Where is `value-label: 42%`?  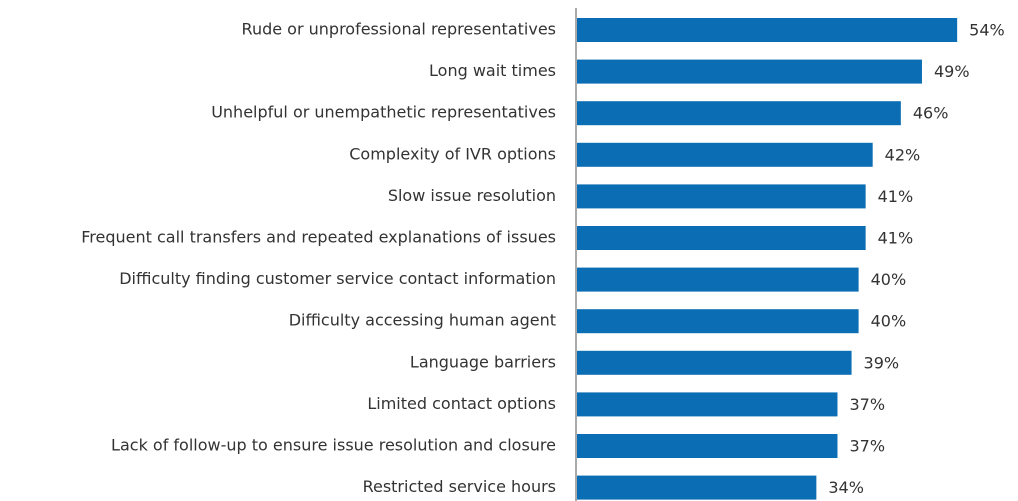 value-label: 42% is located at coordinates (903, 154).